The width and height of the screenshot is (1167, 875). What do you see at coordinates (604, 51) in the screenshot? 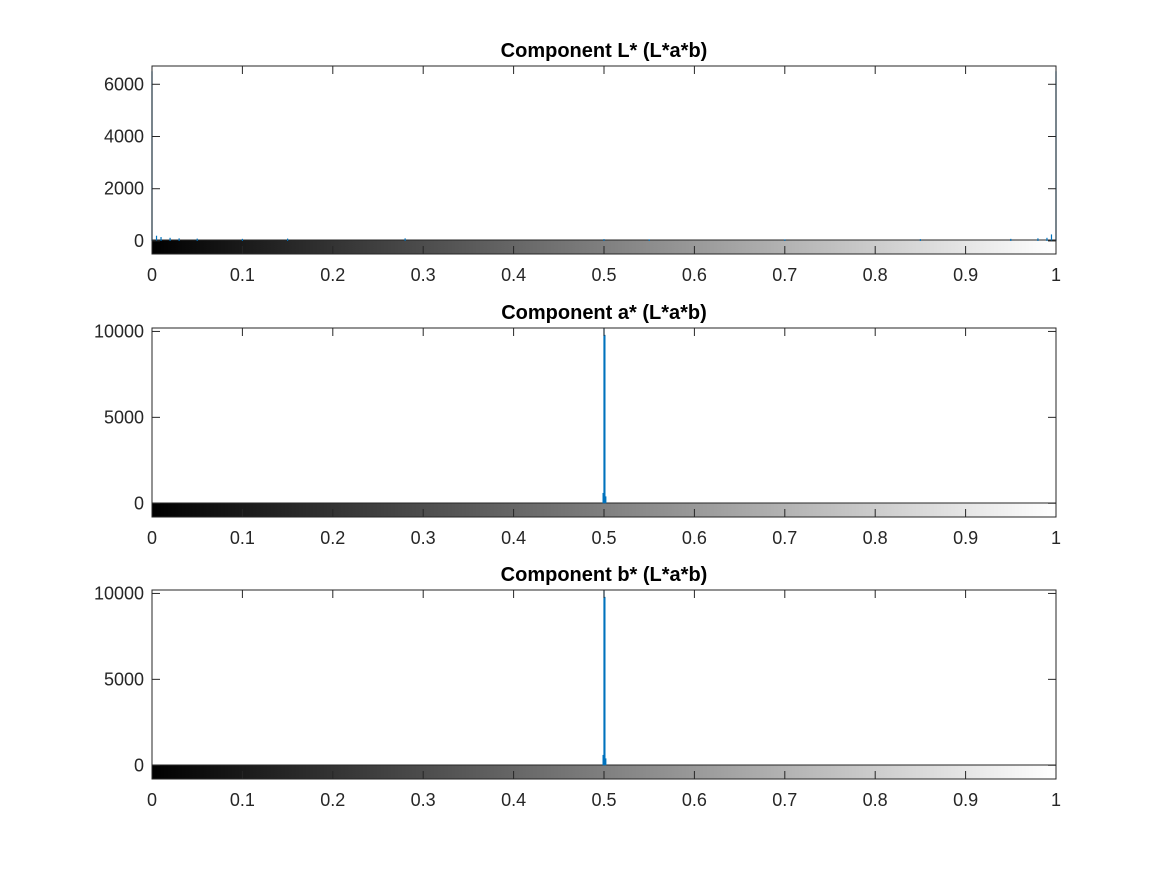
I see `chart-title: Component L* (L*a*b)` at bounding box center [604, 51].